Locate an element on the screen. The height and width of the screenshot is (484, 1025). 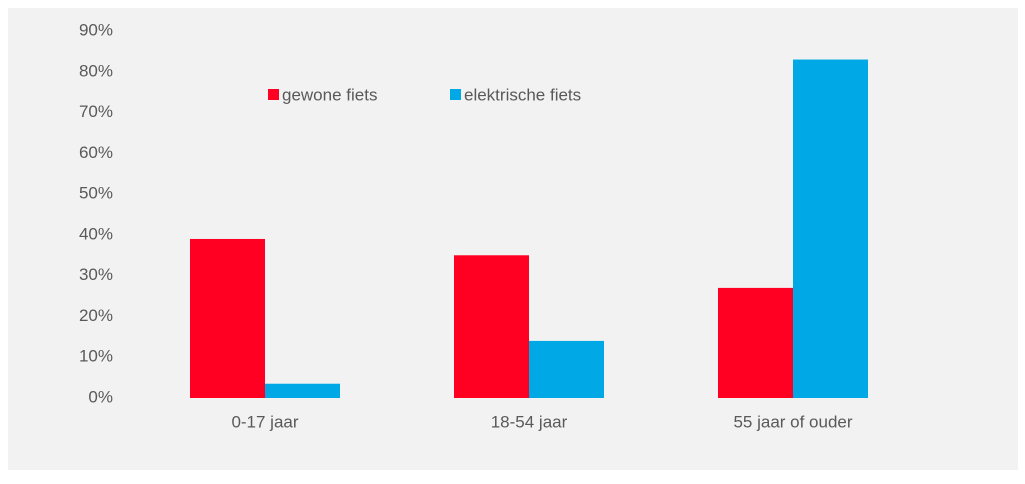
y-tick-label: 30% is located at coordinates (96, 274).